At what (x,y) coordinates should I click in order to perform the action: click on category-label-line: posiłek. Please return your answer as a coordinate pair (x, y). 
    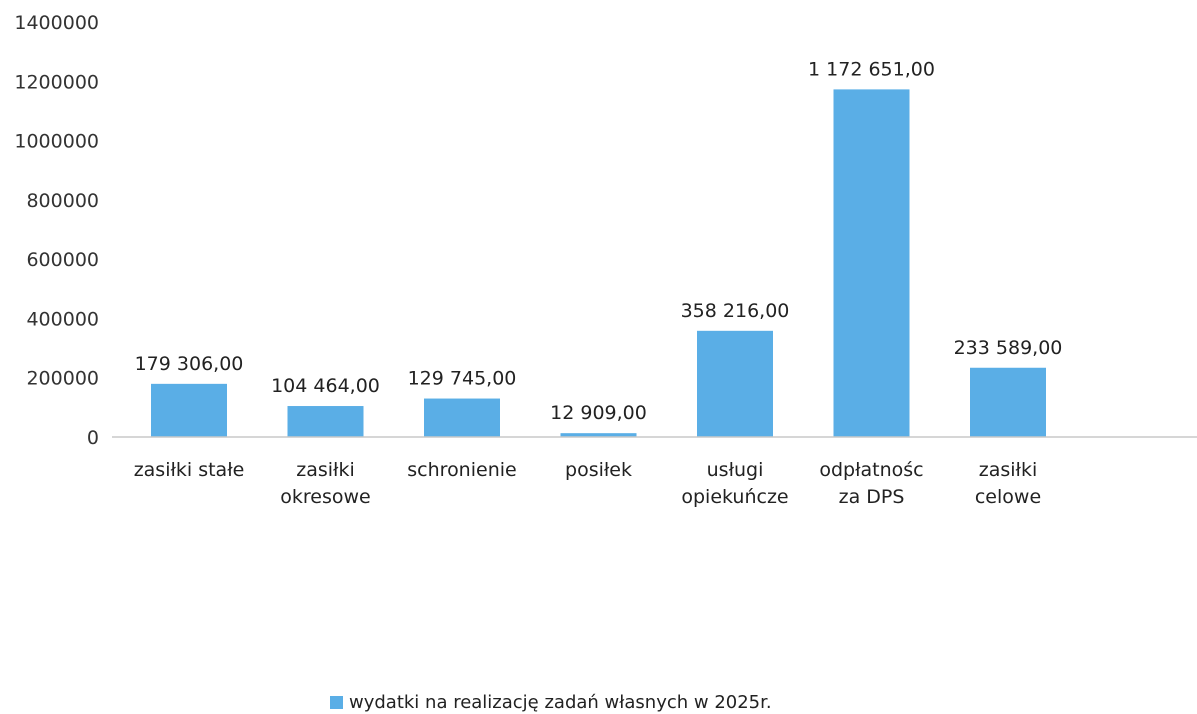
    Looking at the image, I should click on (598, 470).